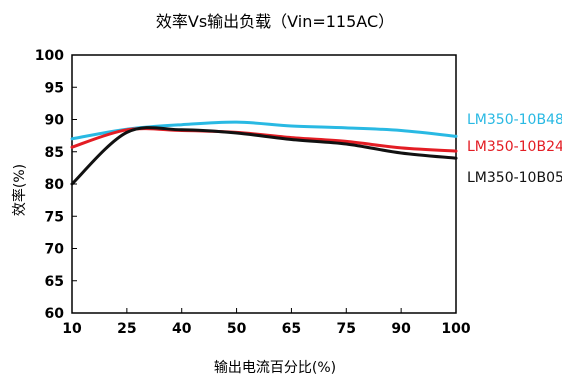 The image size is (562, 380). I want to click on y-axis-label: 效率(%), so click(19, 190).